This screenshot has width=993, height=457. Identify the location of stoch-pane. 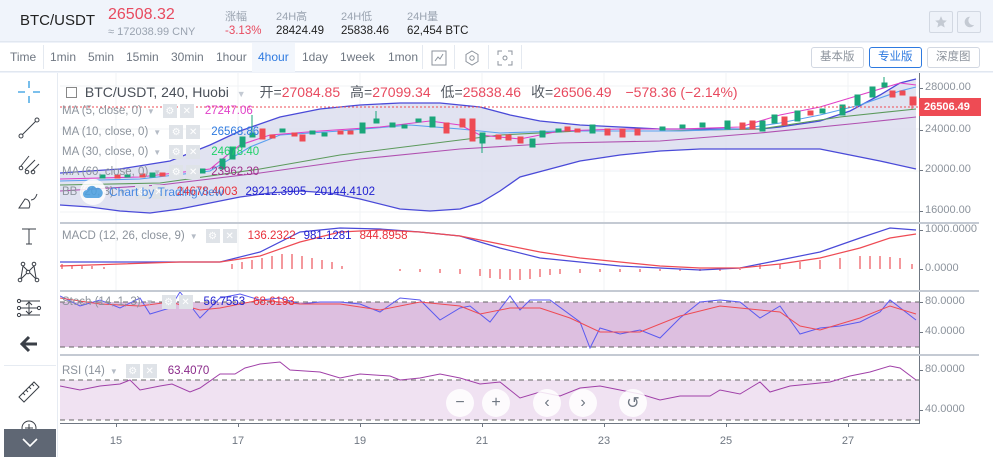
(489, 323).